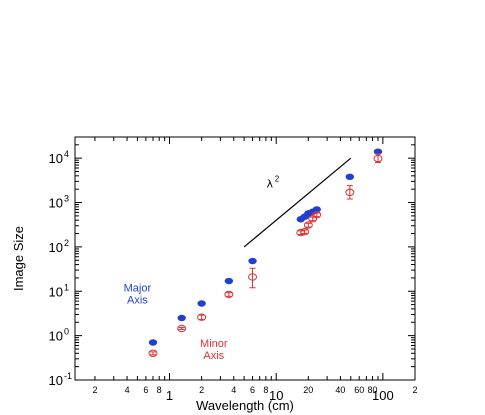  I want to click on x-tick-label: 100, so click(383, 395).